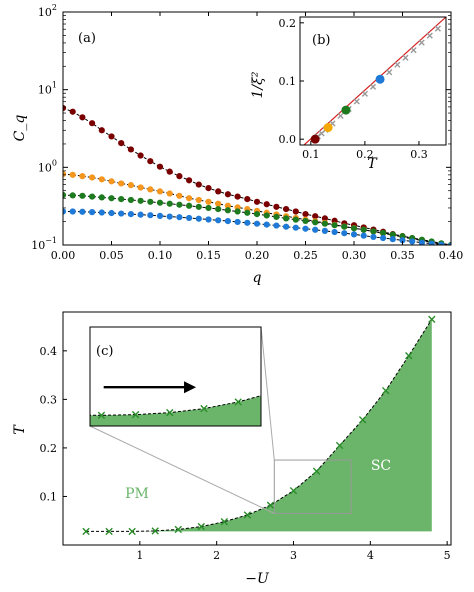 This screenshot has height=592, width=474. I want to click on panel-c-label: (c), so click(104, 351).